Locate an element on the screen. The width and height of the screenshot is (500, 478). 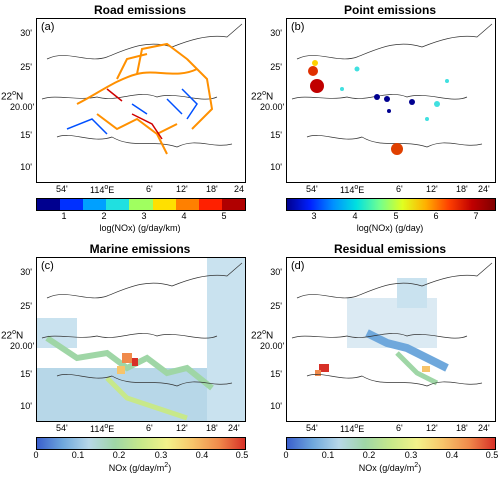
map-point: (b) is located at coordinates (391, 100).